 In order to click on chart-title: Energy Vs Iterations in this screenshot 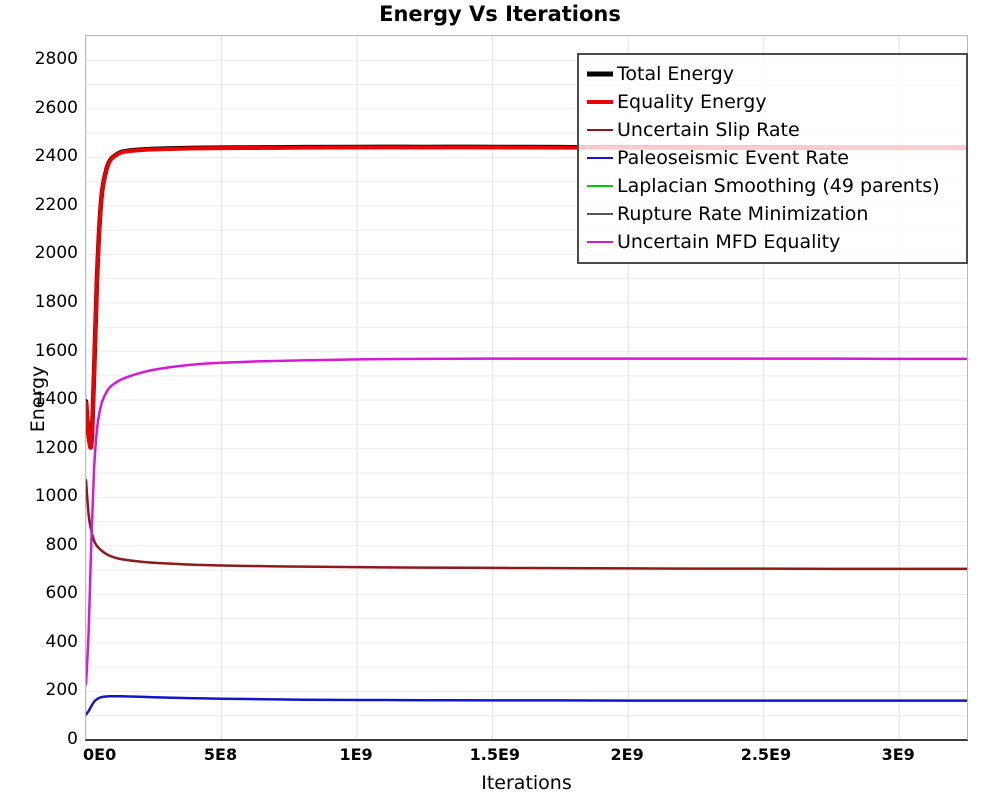, I will do `click(500, 14)`.